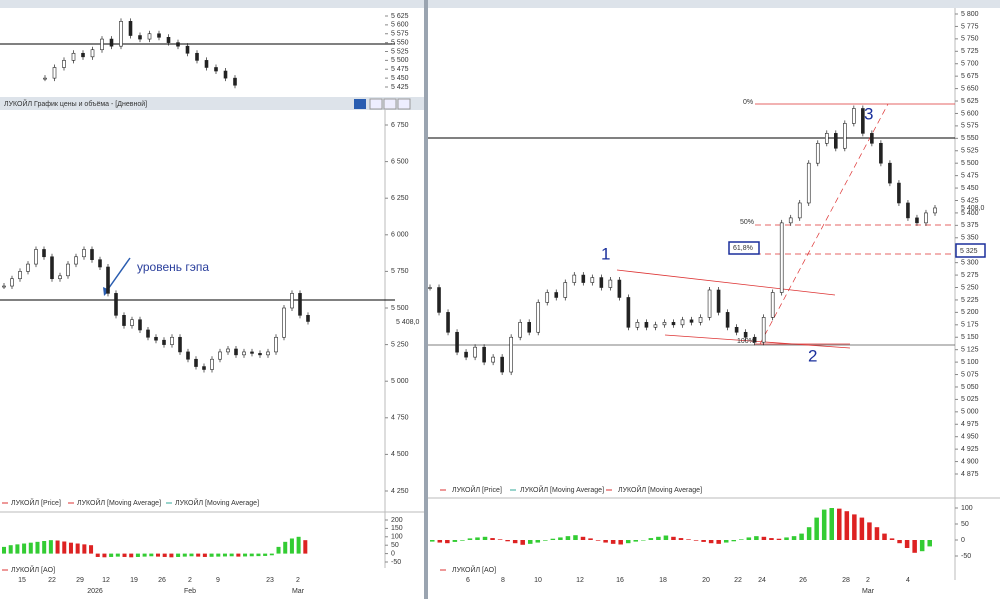 The width and height of the screenshot is (1000, 599). Describe the element at coordinates (404, 104) in the screenshot. I see `close-button` at that location.